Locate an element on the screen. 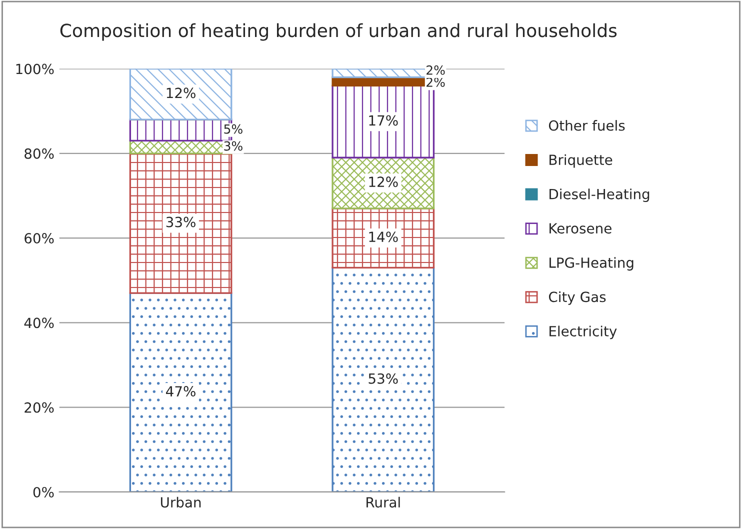  y-tick-label: 40% is located at coordinates (39, 323).